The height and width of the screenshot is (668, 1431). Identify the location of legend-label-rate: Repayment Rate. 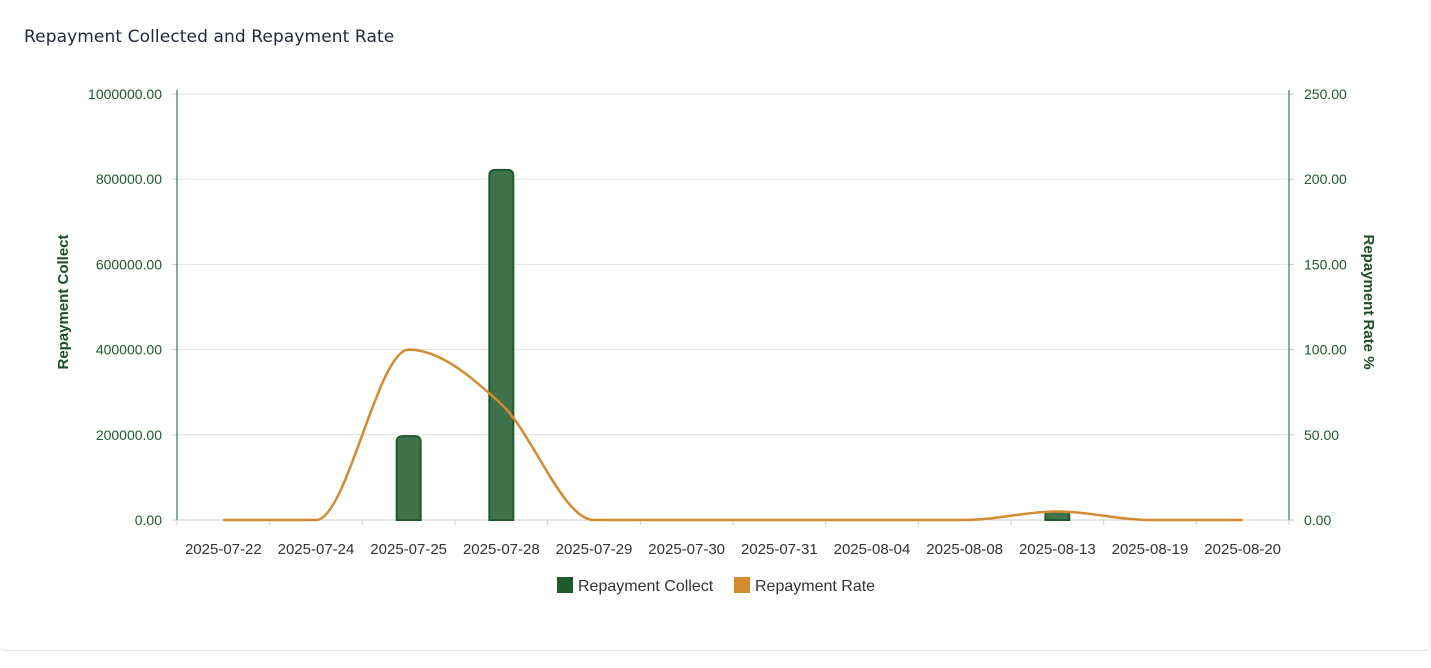
(815, 586).